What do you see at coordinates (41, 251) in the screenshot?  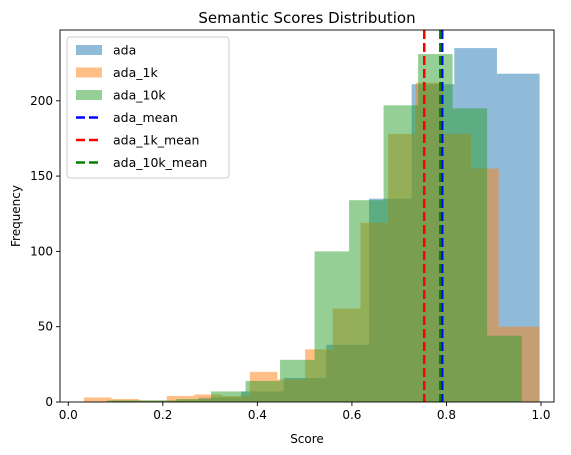 I see `y-tick-label: 100` at bounding box center [41, 251].